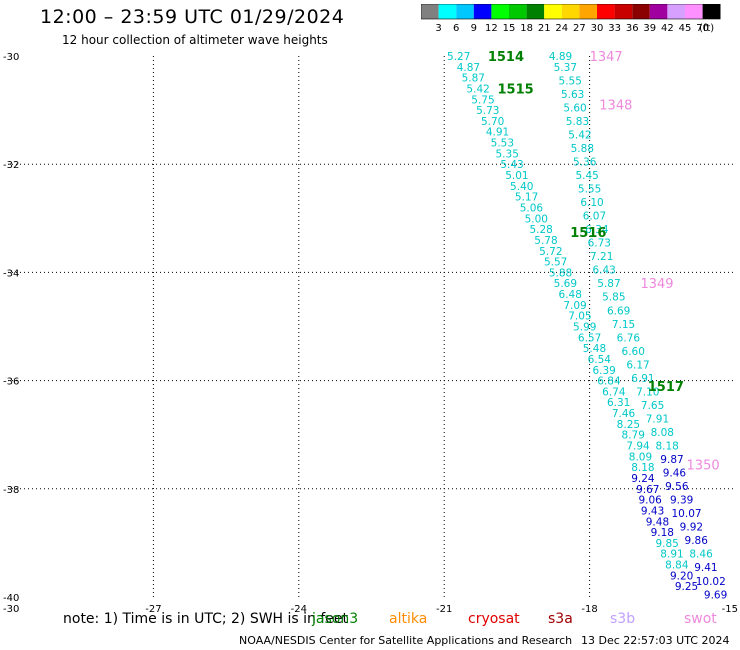 This screenshot has width=740, height=650. Describe the element at coordinates (686, 587) in the screenshot. I see `wave-height-label: 9.25` at that location.